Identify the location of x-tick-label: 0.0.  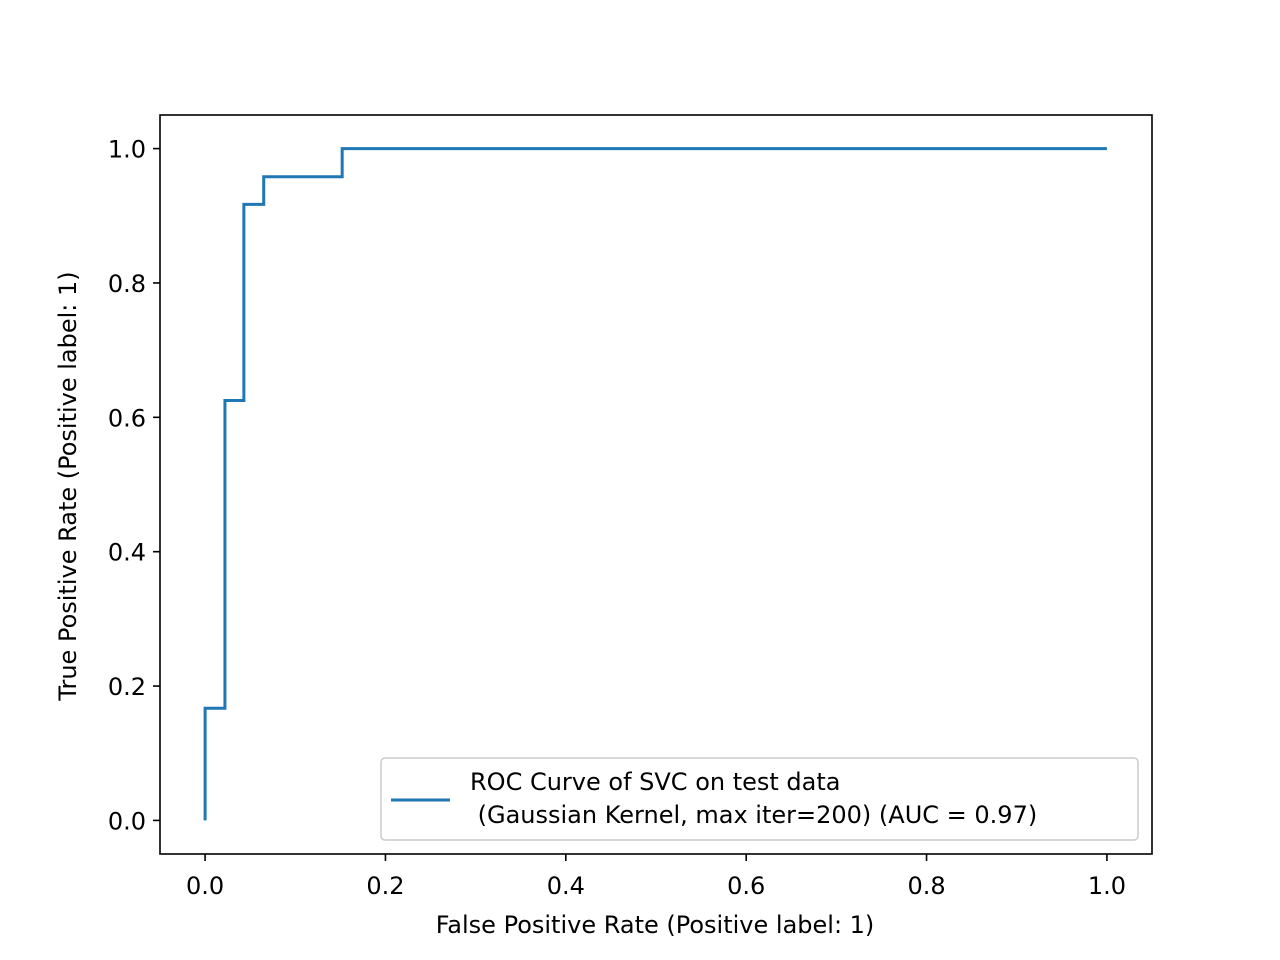
(205, 886).